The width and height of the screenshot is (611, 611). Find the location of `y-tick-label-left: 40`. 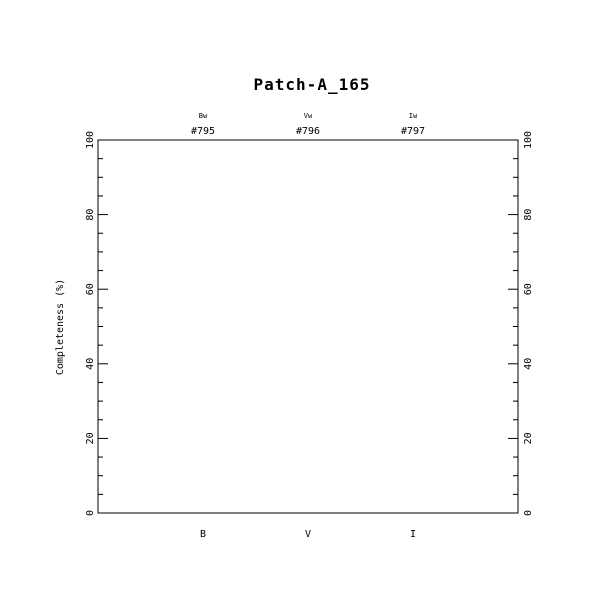

y-tick-label-left: 40 is located at coordinates (90, 364).